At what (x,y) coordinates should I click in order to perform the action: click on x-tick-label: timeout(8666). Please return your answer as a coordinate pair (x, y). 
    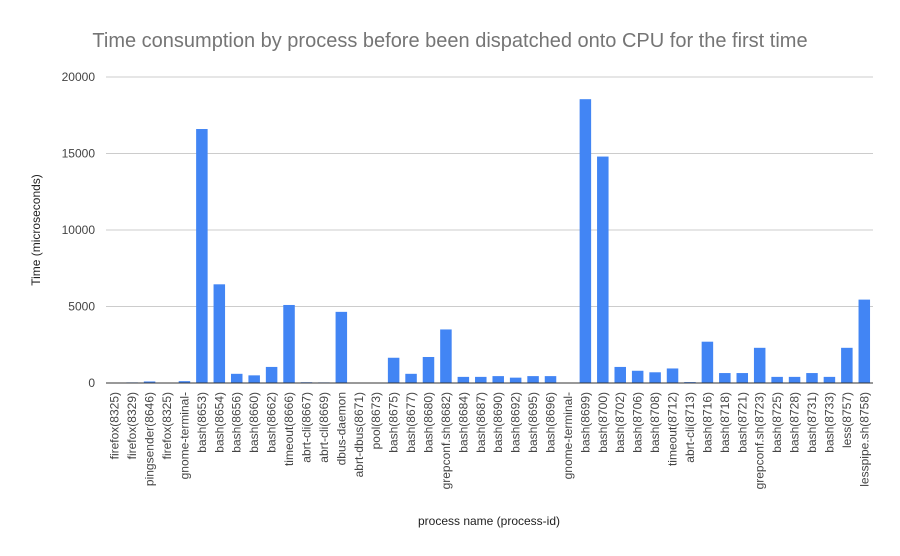
    Looking at the image, I should click on (289, 429).